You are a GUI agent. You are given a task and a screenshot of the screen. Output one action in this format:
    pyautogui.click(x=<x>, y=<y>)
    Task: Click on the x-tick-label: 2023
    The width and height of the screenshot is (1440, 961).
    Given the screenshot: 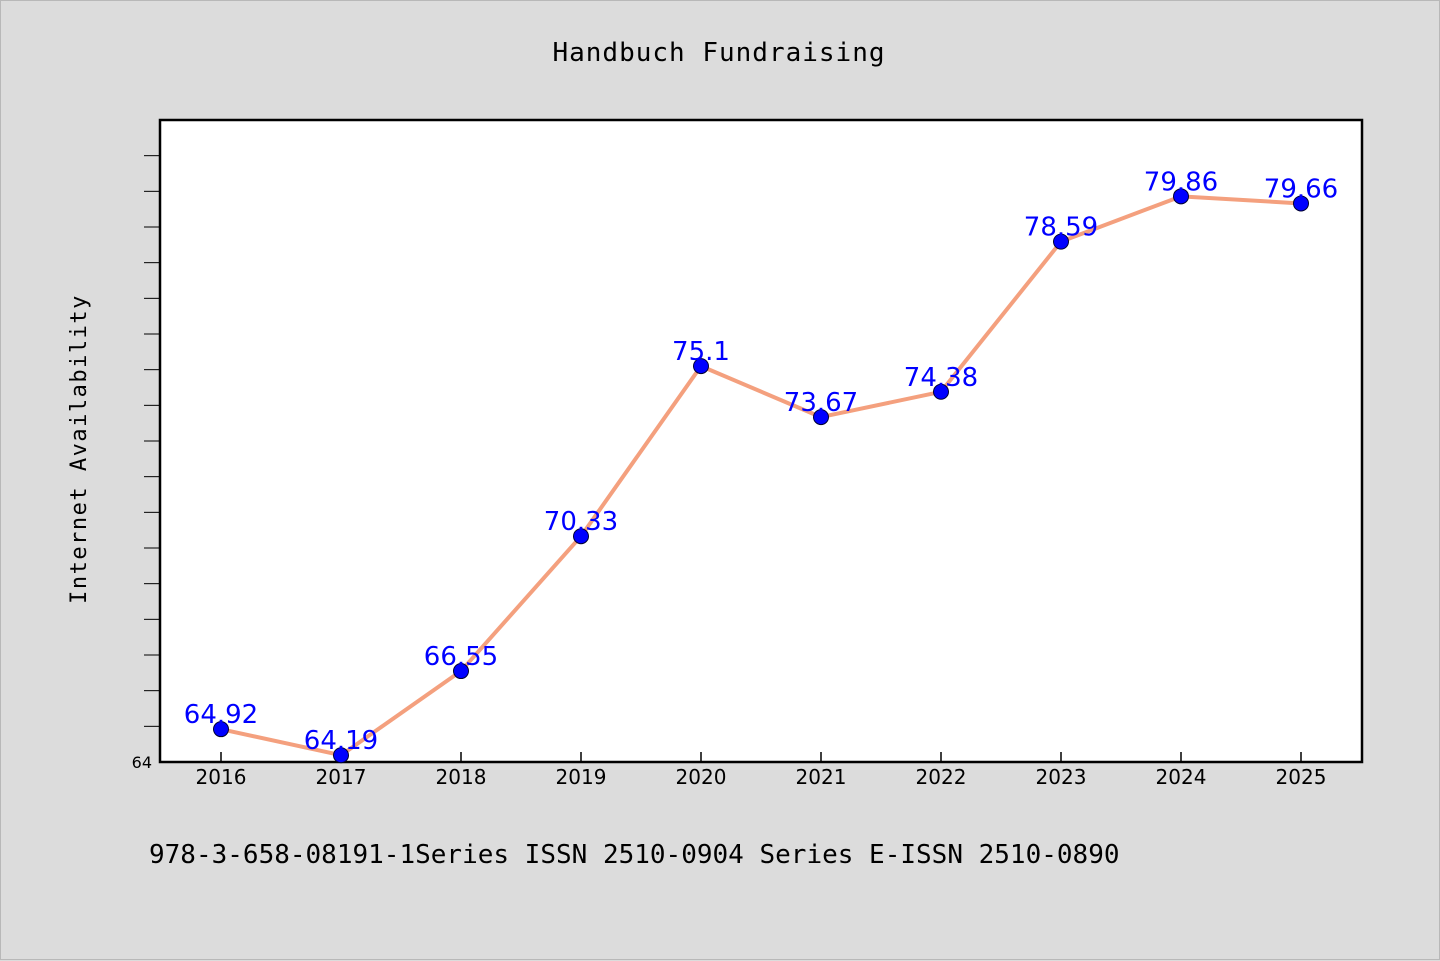 What is the action you would take?
    pyautogui.click(x=1061, y=777)
    